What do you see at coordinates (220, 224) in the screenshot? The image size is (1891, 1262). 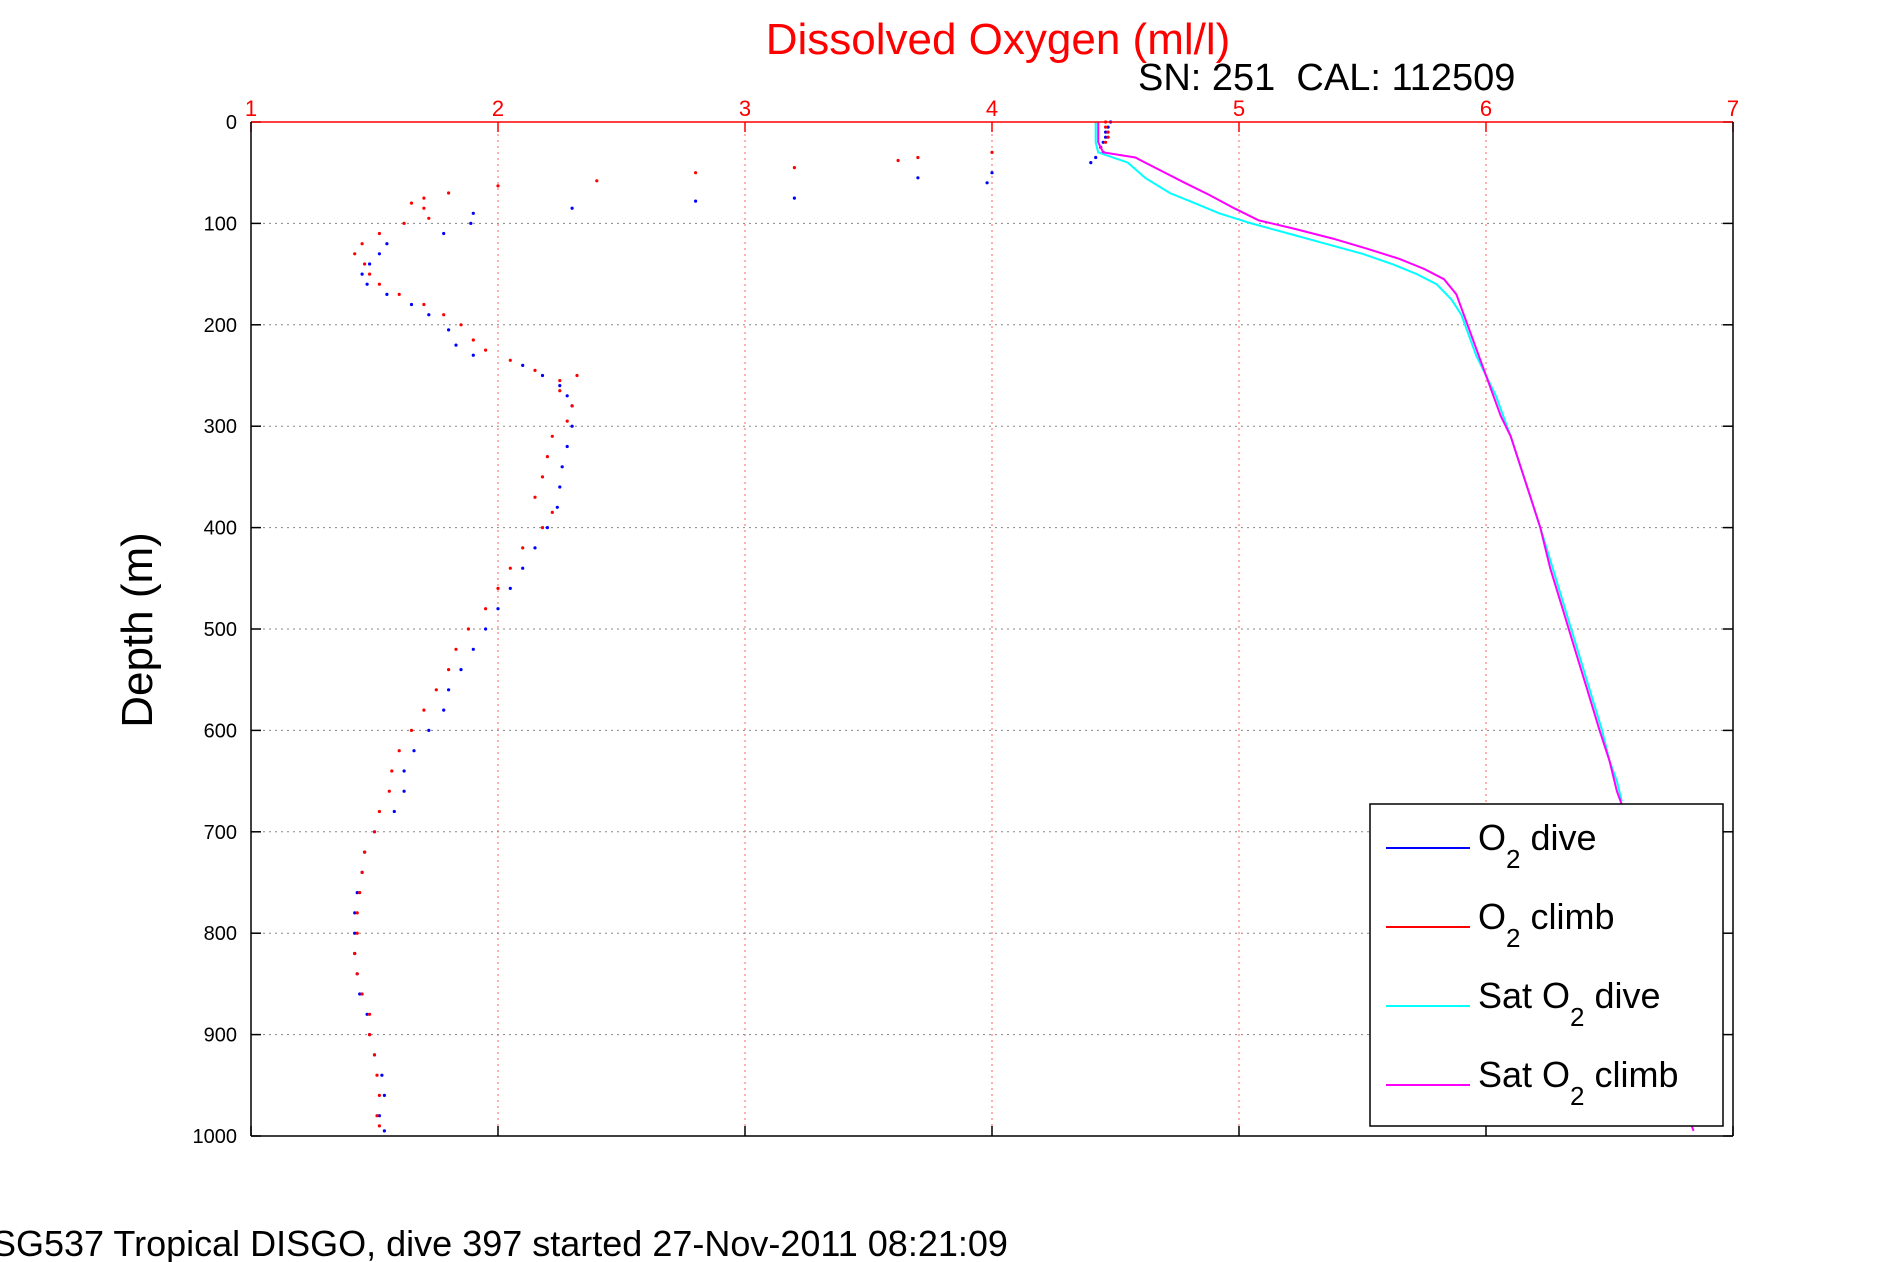 I see `y-tick-label: 100` at bounding box center [220, 224].